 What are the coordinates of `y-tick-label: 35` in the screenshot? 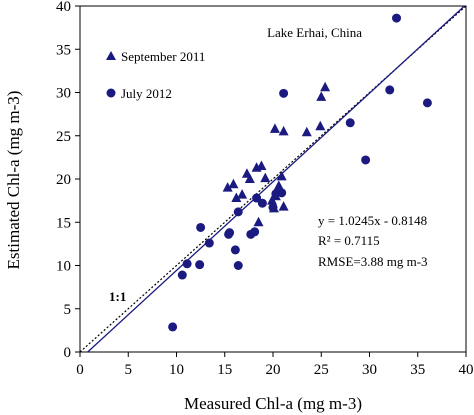 It's located at (63, 50).